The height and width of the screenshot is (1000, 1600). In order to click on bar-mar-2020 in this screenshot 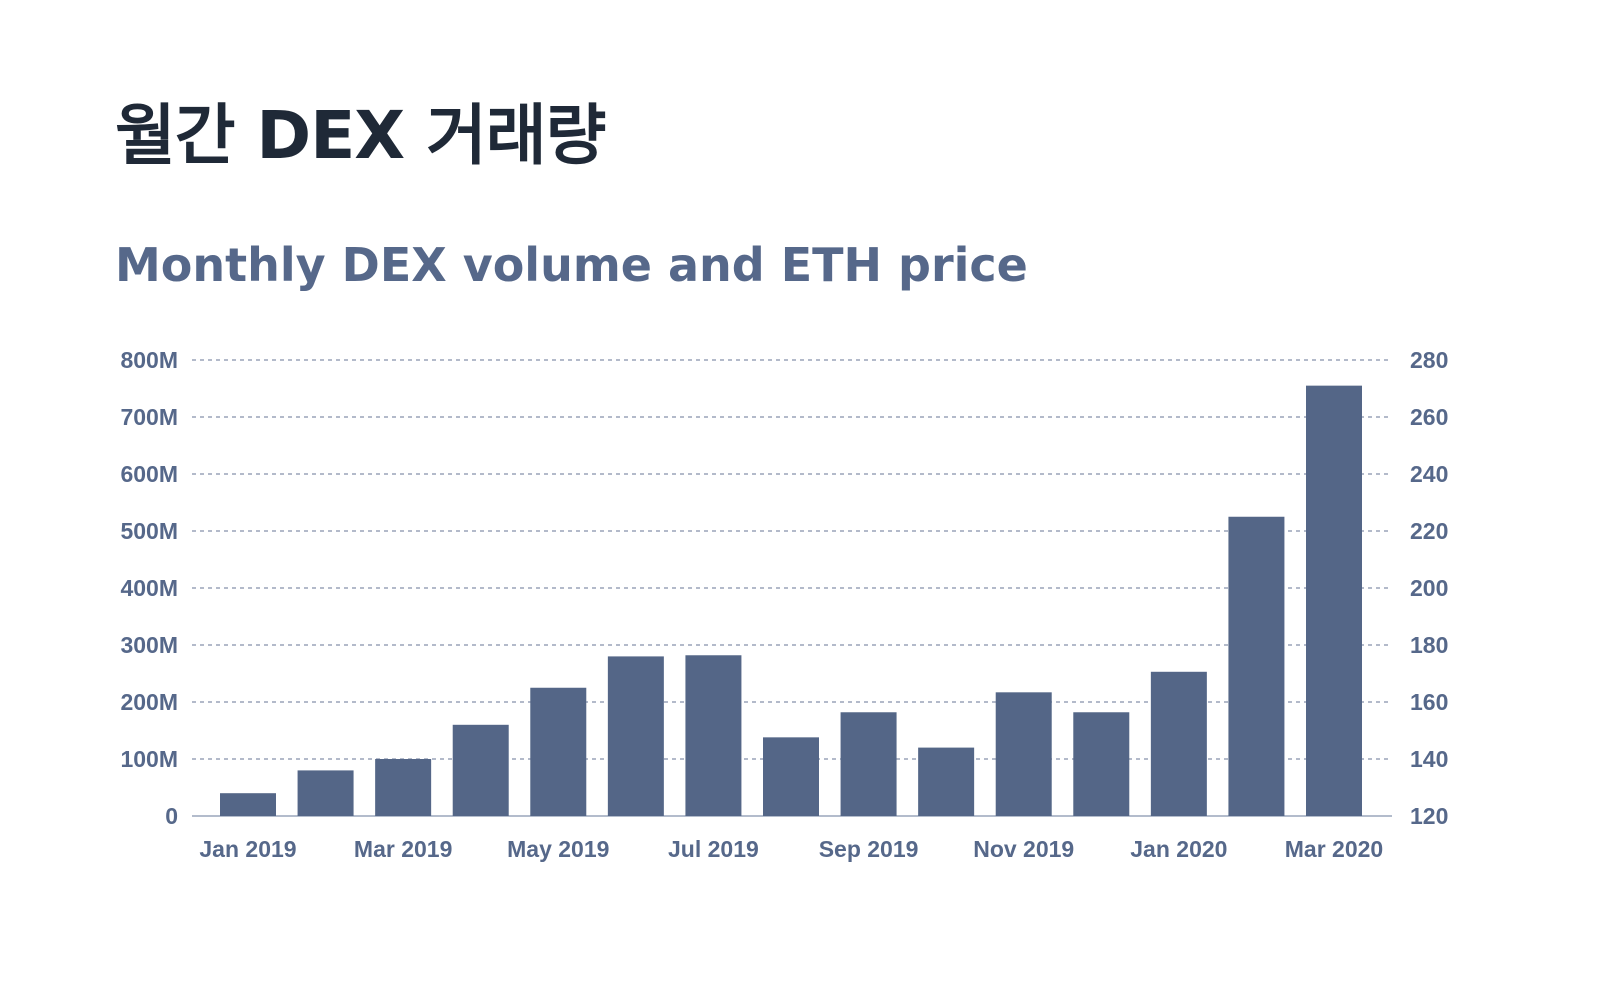, I will do `click(1334, 600)`.